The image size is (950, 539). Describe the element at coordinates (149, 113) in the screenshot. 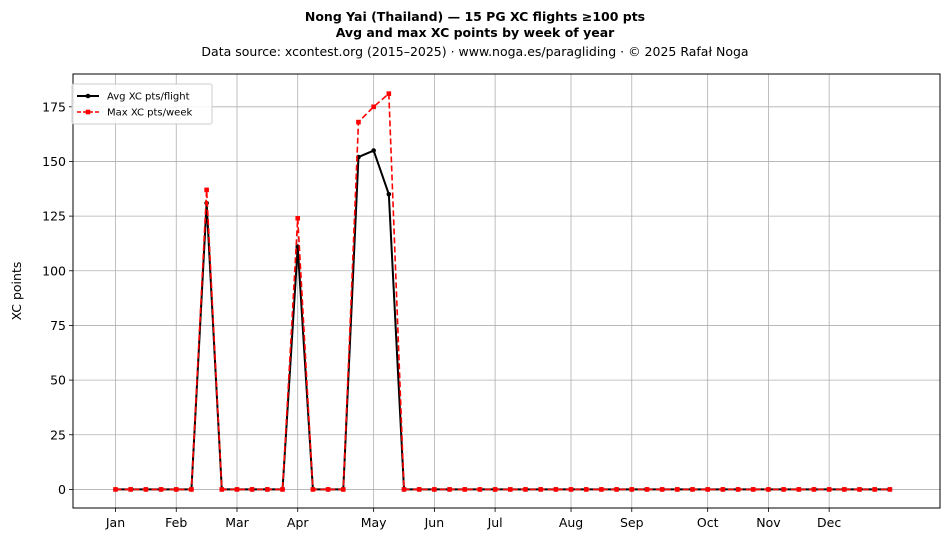

I see `legend-label: Max XC pts/week` at that location.